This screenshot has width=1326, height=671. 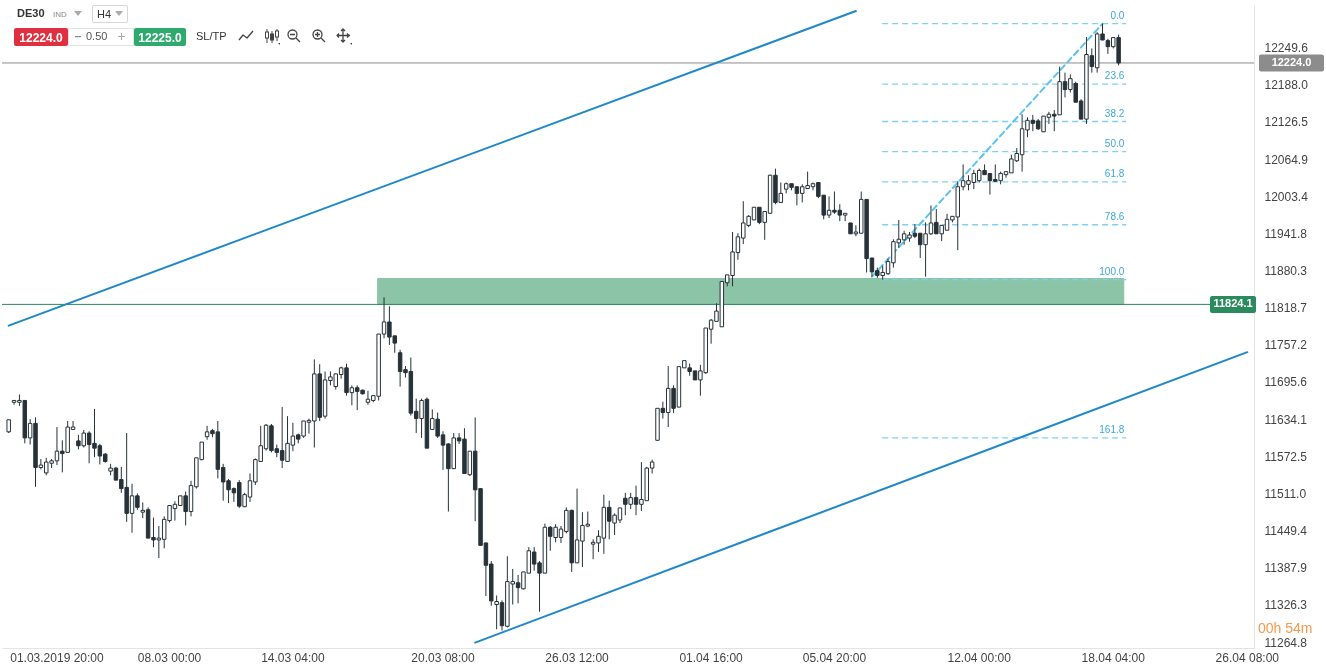 I want to click on y-tick-label: 12003.4, so click(x=1286, y=196).